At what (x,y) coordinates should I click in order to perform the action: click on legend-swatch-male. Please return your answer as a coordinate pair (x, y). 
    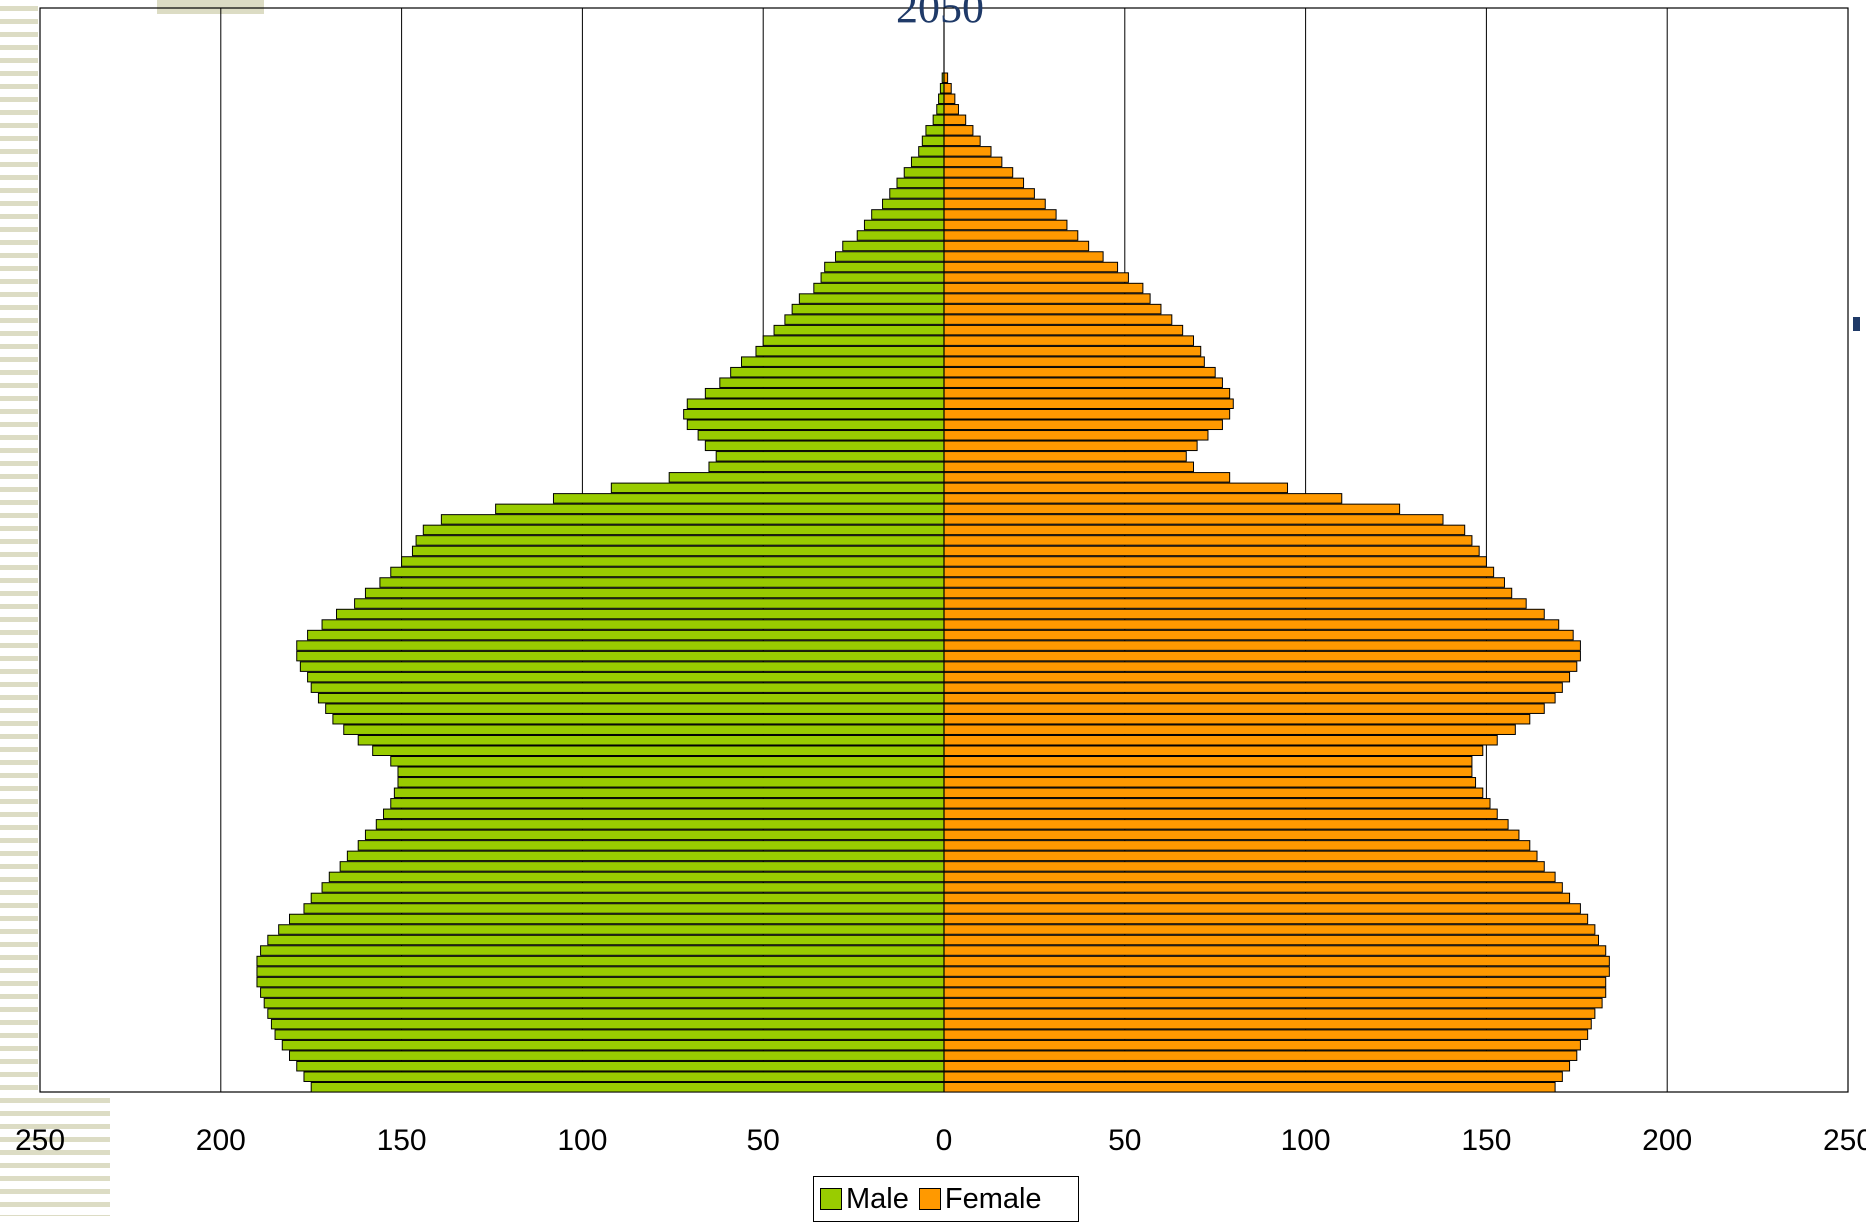
    Looking at the image, I should click on (831, 1199).